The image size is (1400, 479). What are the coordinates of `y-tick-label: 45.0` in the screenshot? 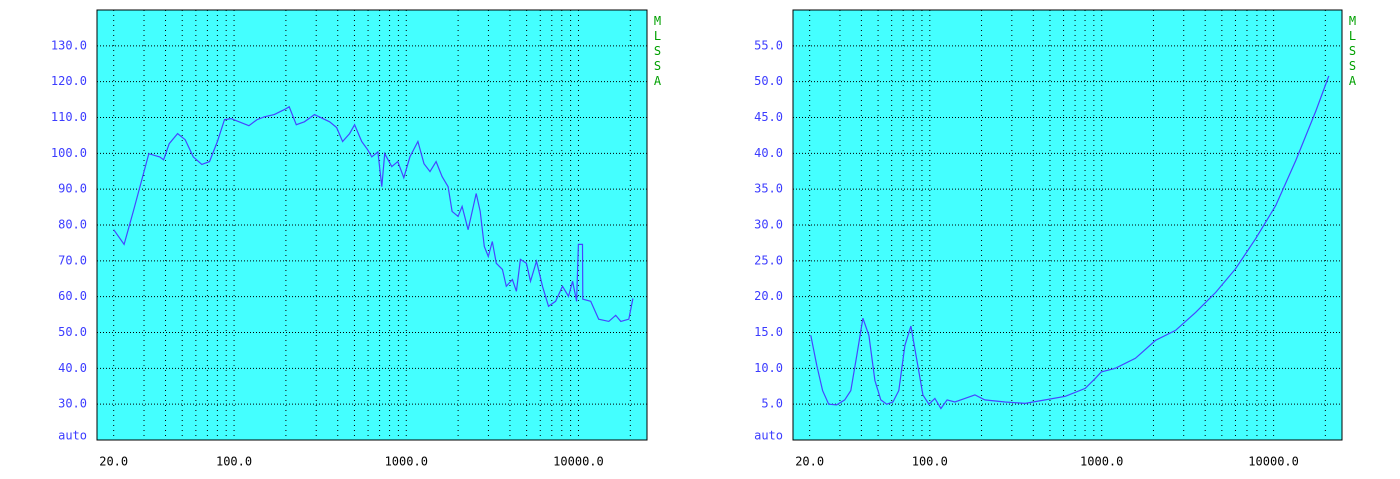 It's located at (768, 117).